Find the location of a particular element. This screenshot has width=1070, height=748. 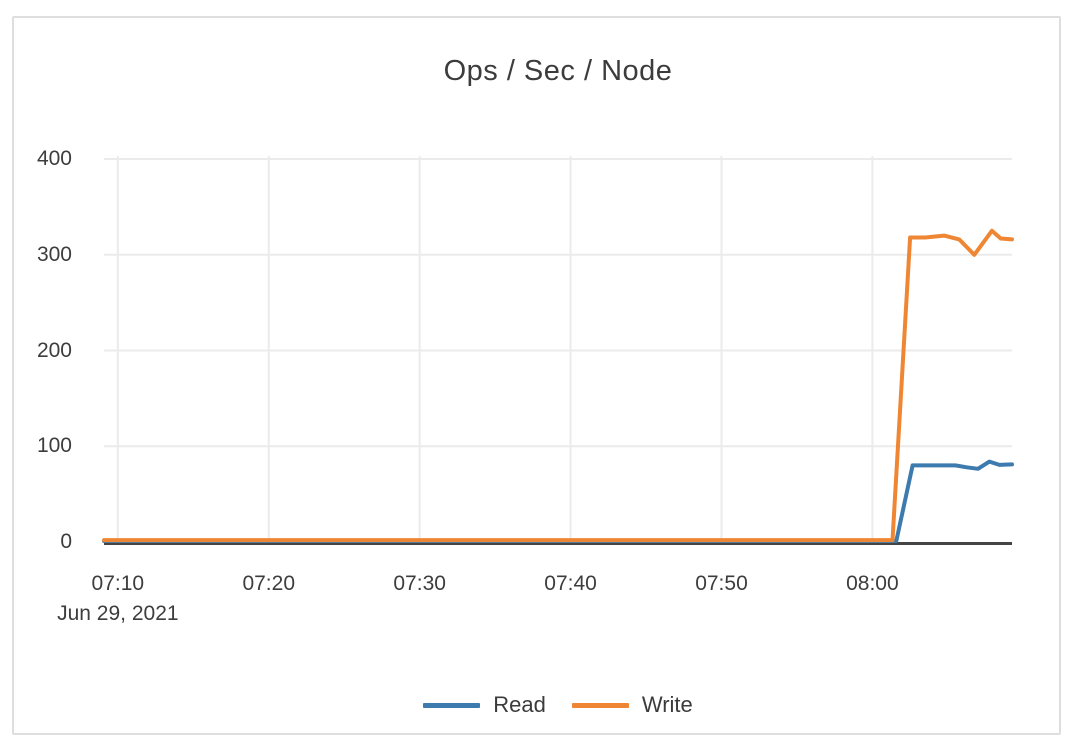

legend: Read Write is located at coordinates (558, 705).